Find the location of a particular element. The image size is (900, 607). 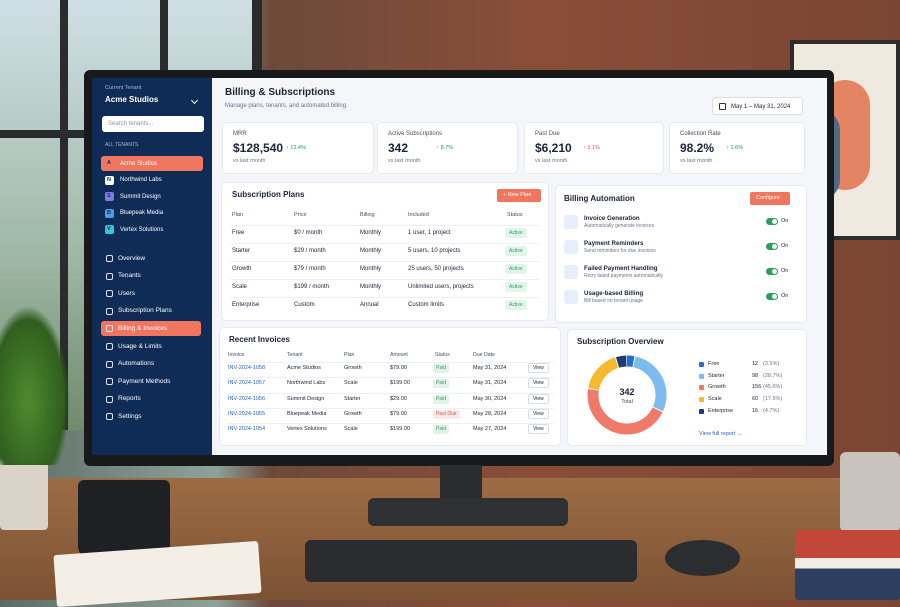

tenant-initial-badge: V is located at coordinates (109, 229).